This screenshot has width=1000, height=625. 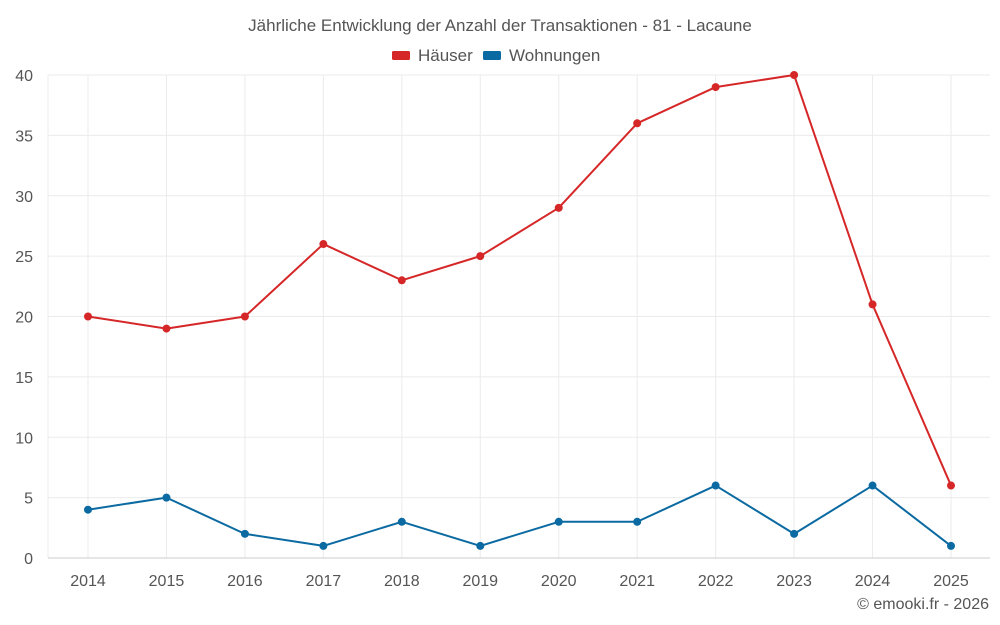 I want to click on x-tick-label: 2016, so click(x=245, y=581).